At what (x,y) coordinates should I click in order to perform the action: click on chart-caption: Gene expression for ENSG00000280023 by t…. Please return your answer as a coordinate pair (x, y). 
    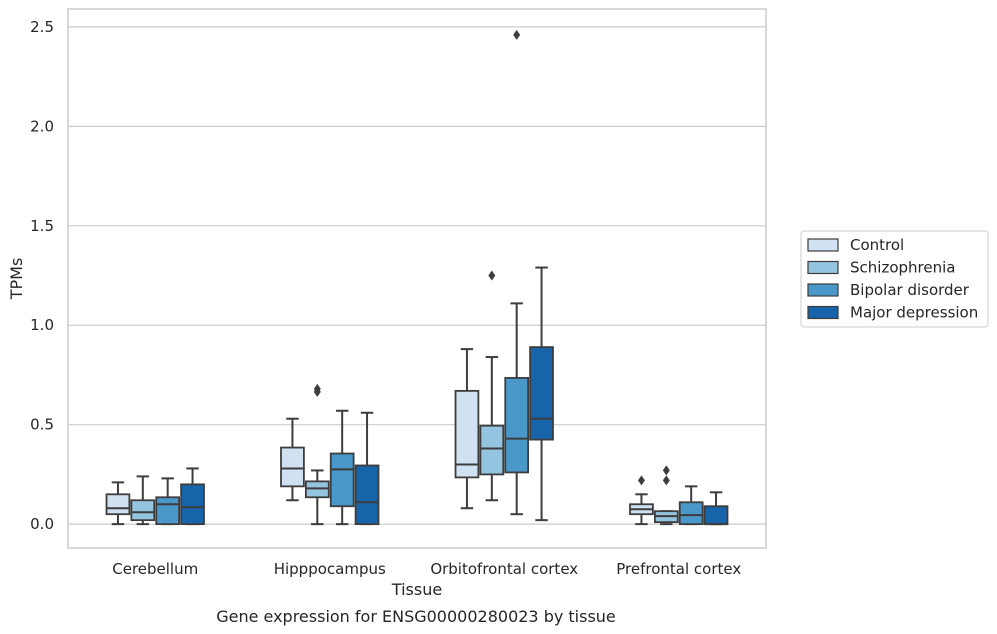
    Looking at the image, I should click on (416, 616).